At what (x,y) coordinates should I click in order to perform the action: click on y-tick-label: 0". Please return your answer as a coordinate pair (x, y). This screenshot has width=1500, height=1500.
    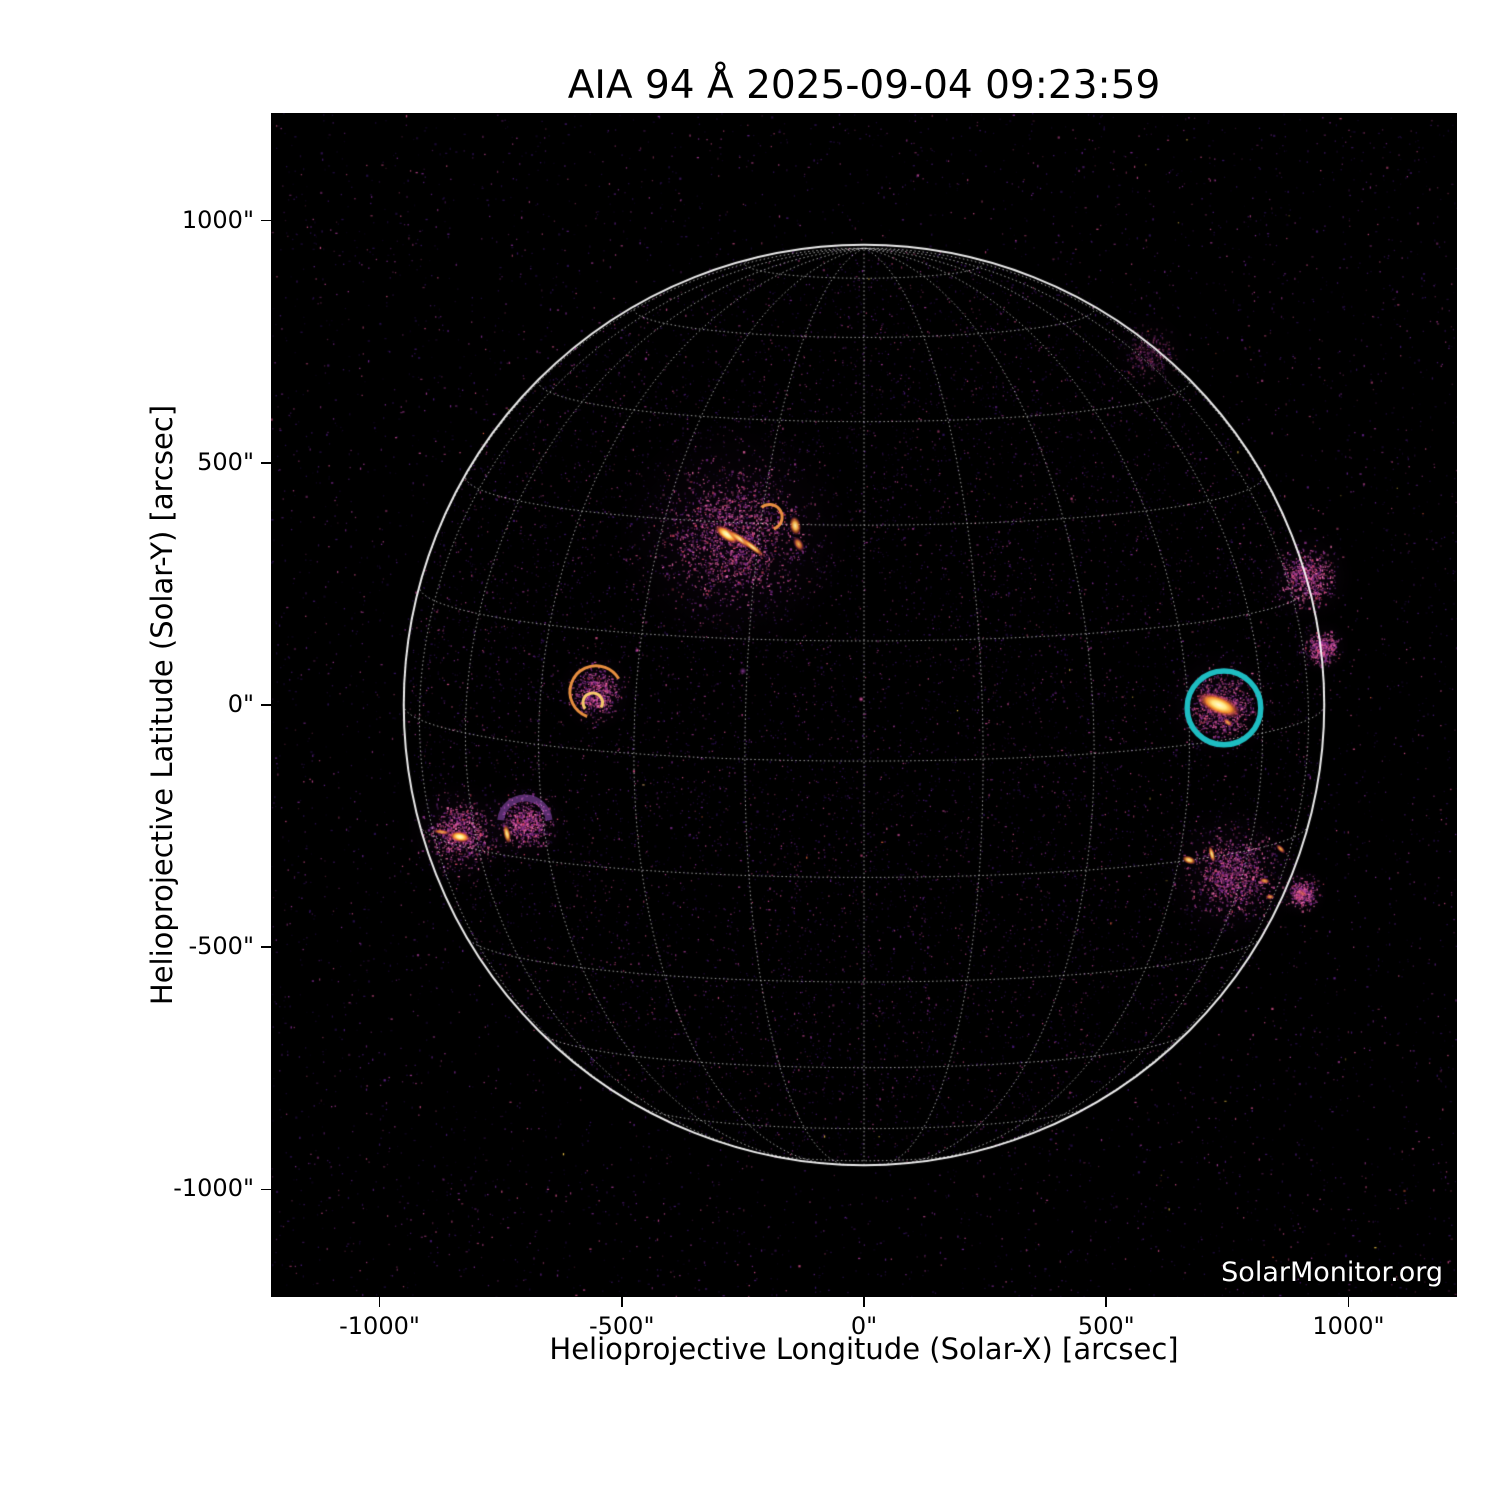
    Looking at the image, I should click on (240, 704).